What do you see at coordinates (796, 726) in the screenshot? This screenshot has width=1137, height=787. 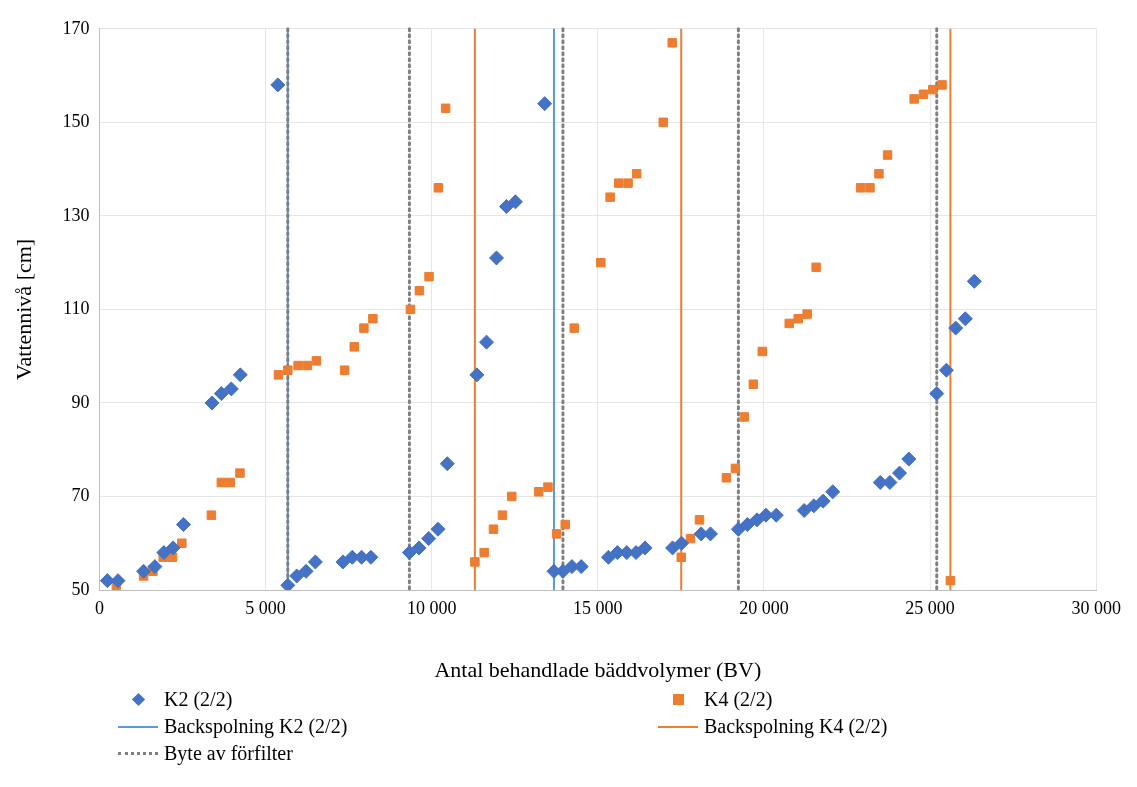 I see `legend-label: Backspolning K4 (2/2)` at bounding box center [796, 726].